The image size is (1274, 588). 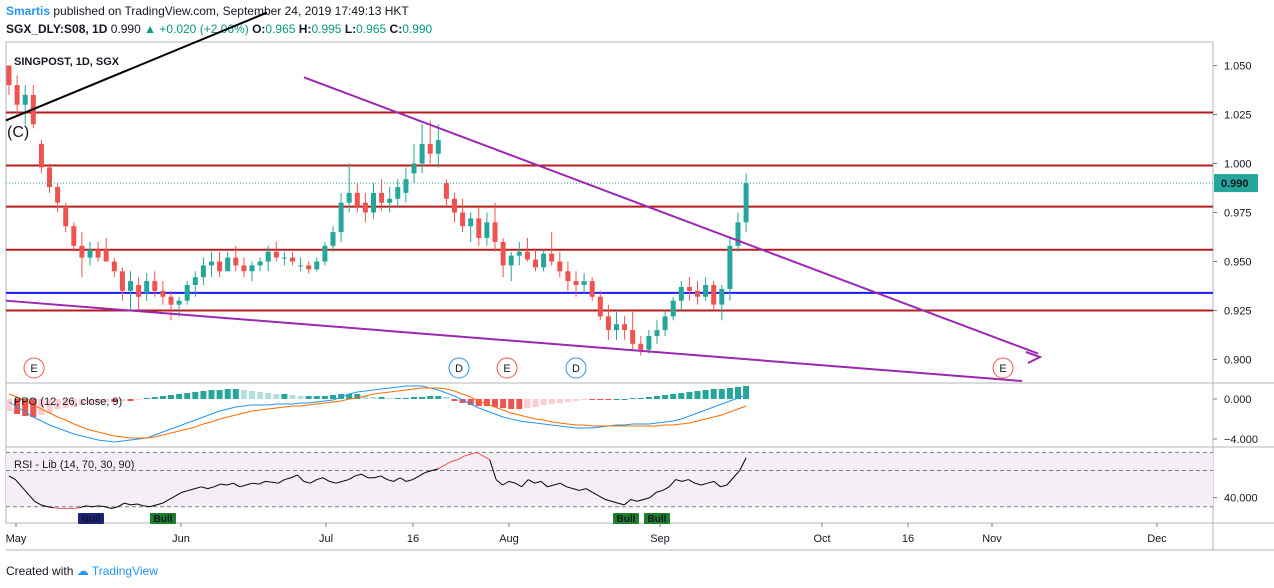 What do you see at coordinates (28, 11) in the screenshot?
I see `author-name: Smartis` at bounding box center [28, 11].